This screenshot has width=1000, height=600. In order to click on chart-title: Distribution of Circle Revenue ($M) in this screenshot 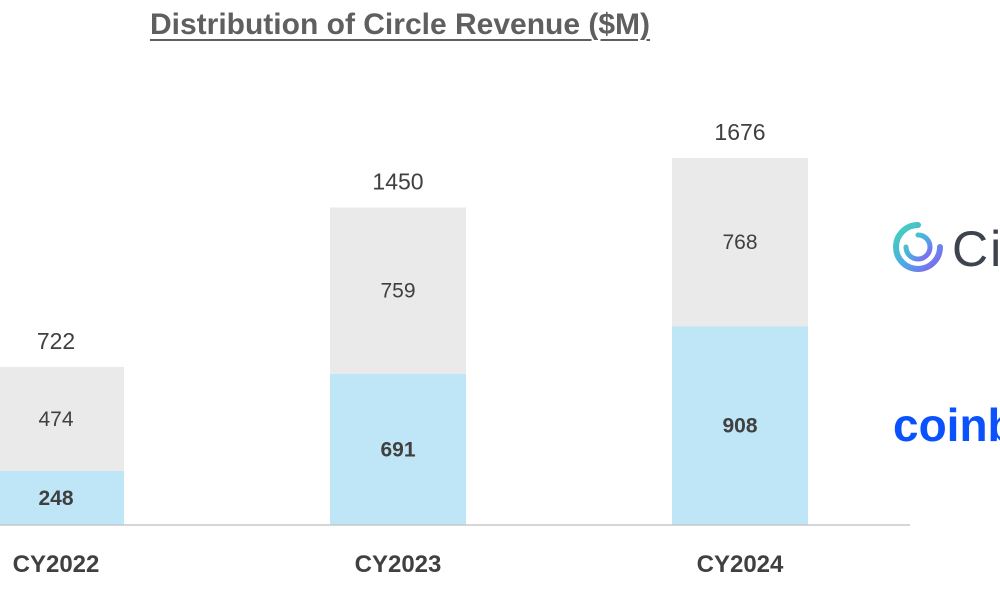, I will do `click(400, 24)`.